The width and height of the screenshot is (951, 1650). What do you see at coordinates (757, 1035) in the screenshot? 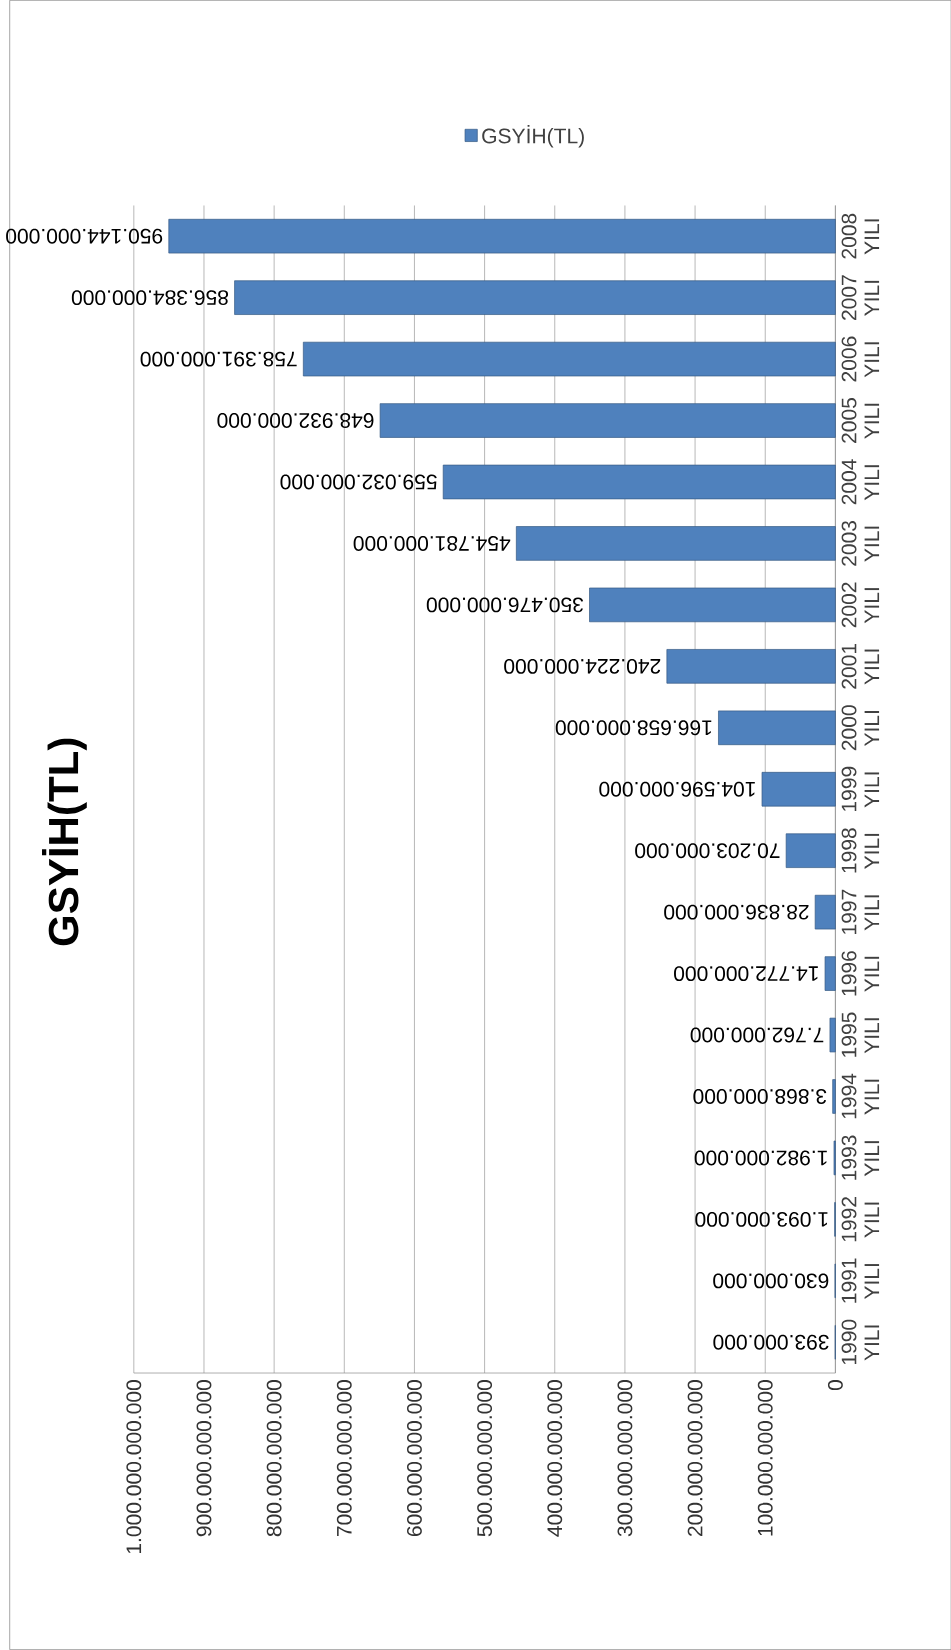
I see `data-label: 7.762.000.000` at bounding box center [757, 1035].